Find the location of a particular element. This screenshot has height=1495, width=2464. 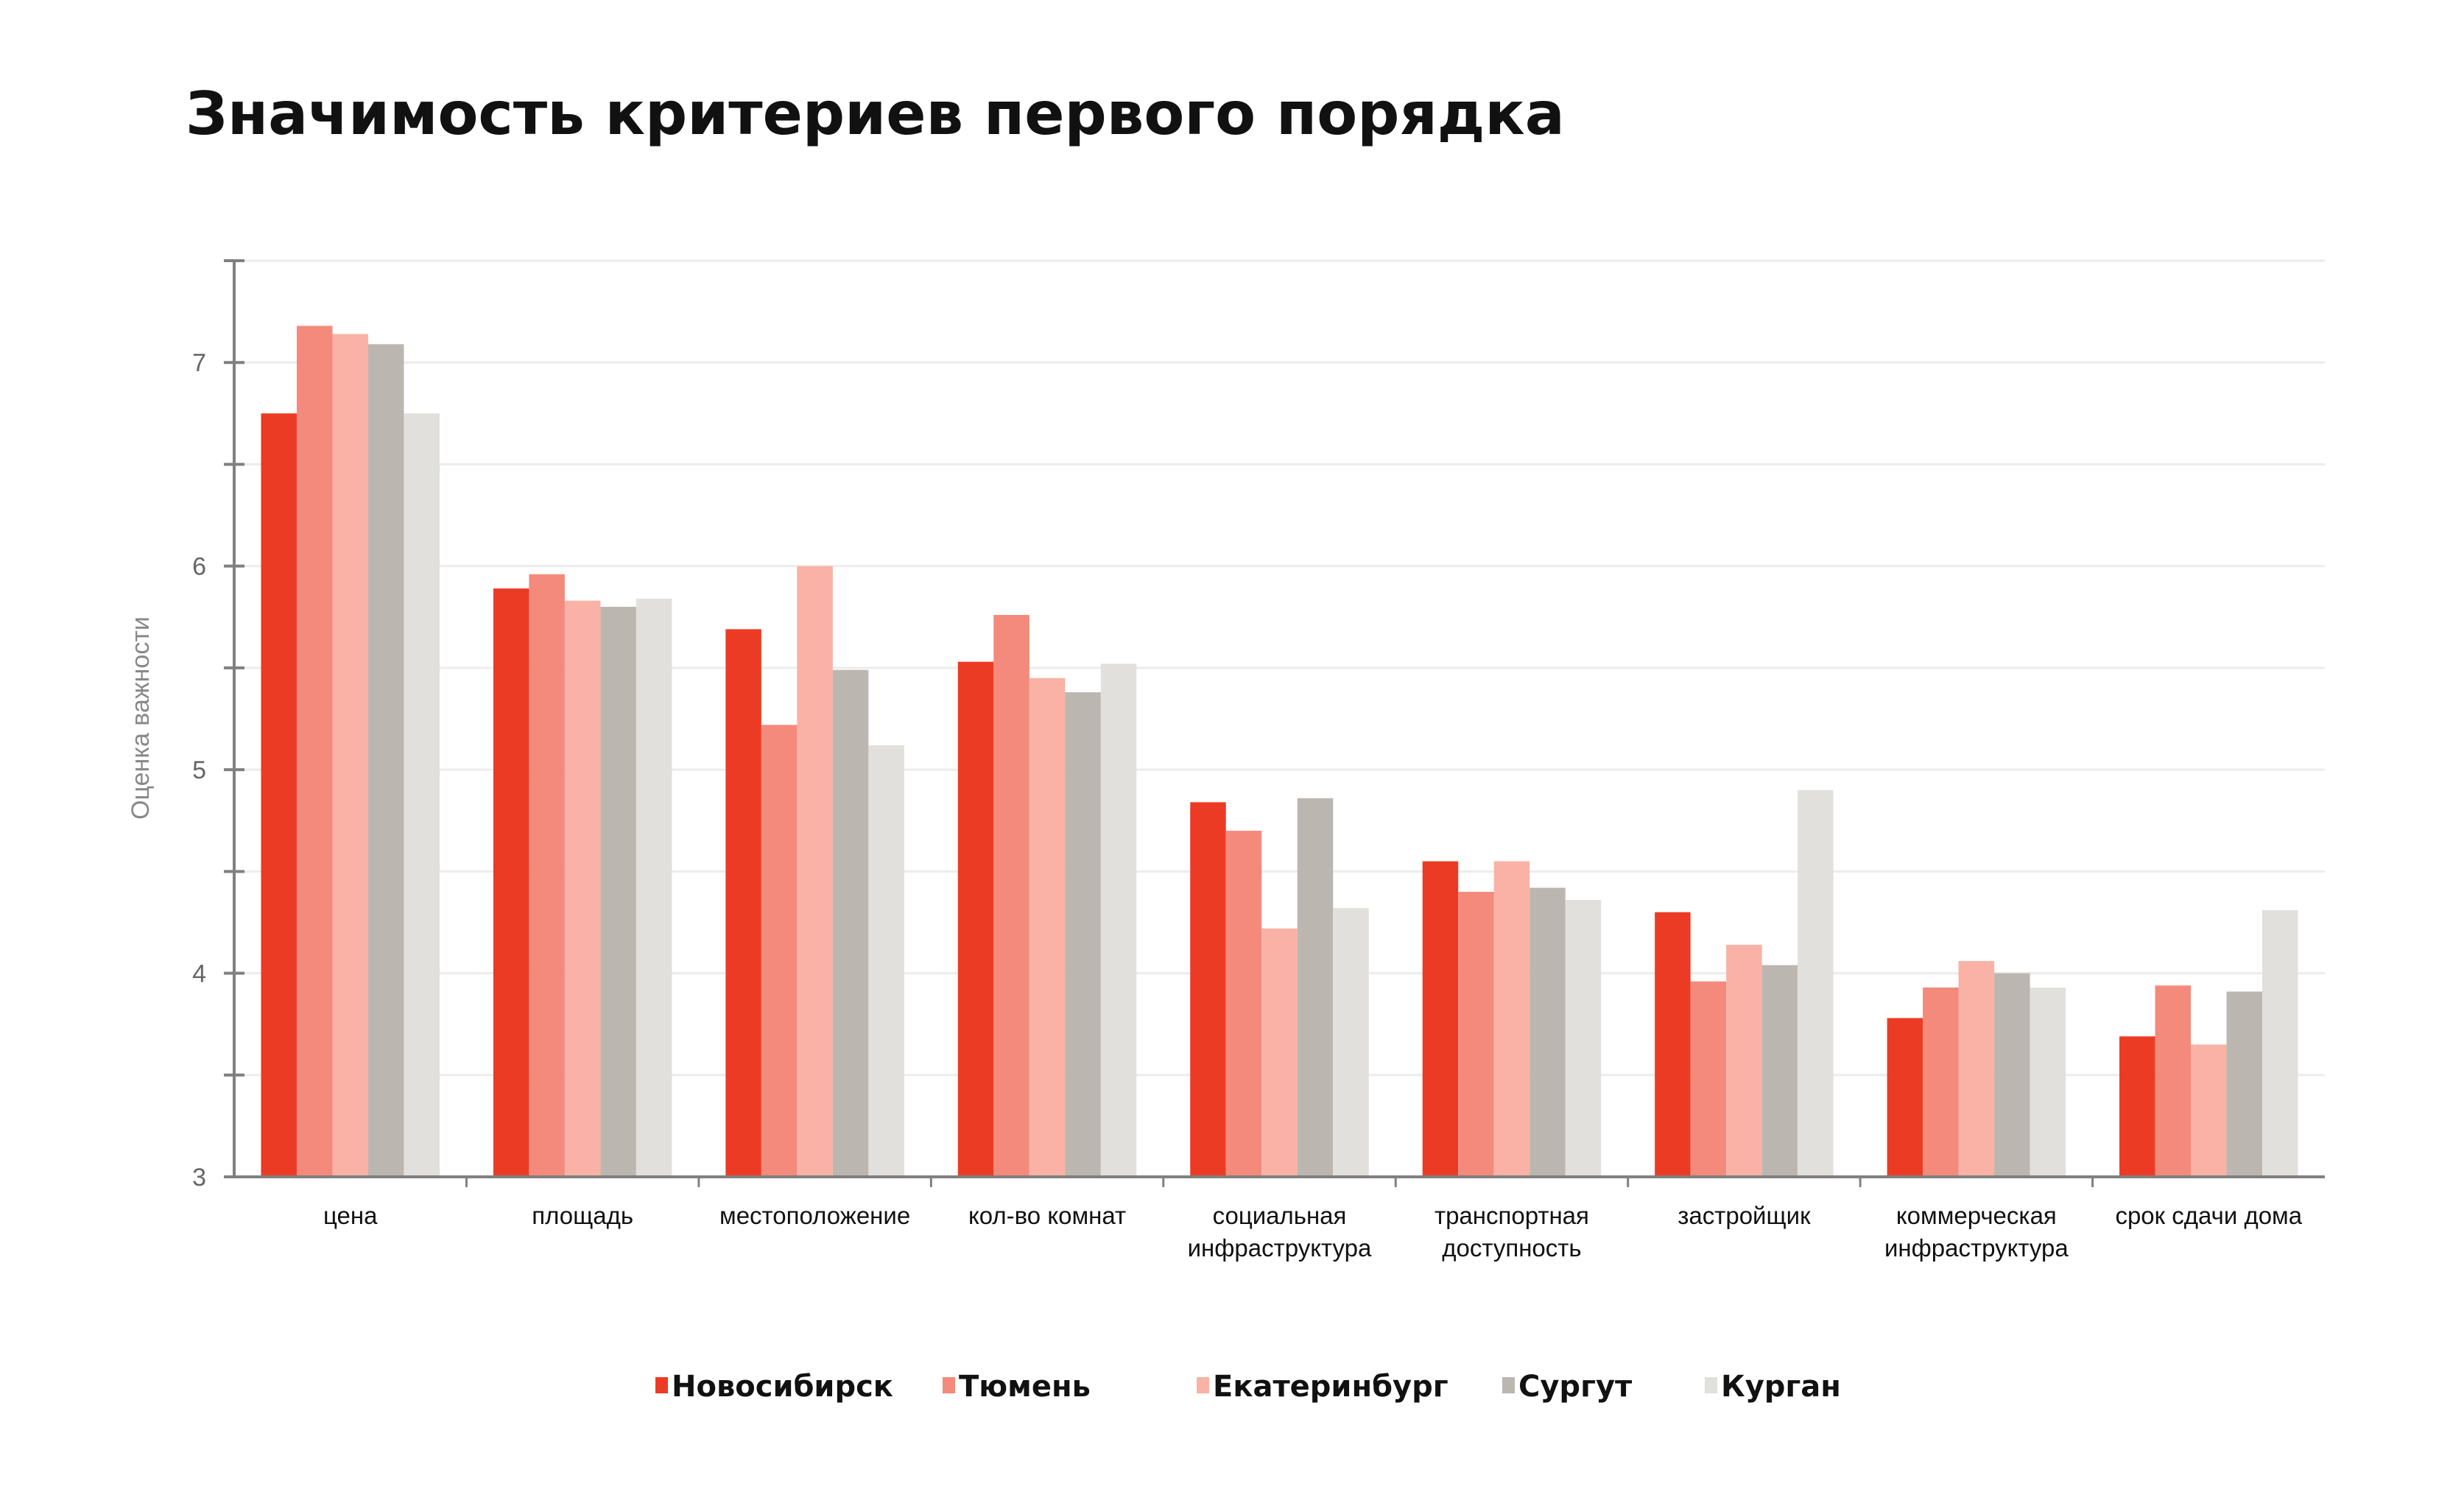

bar-Новосибирск-1 is located at coordinates (511, 882).